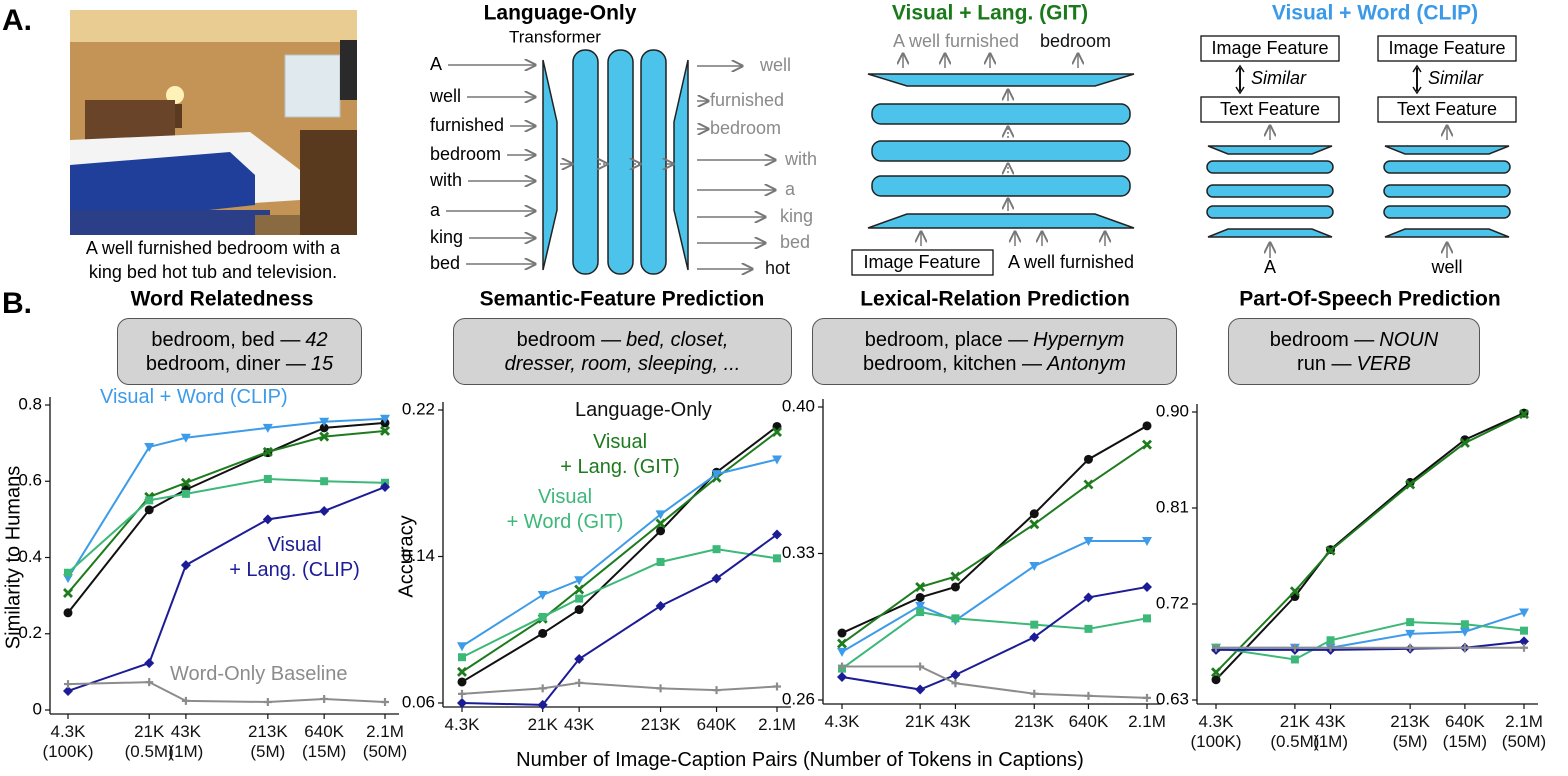 The width and height of the screenshot is (1568, 776). Describe the element at coordinates (385, 741) in the screenshot. I see `x-tick-label: 2.1M (50M)` at that location.